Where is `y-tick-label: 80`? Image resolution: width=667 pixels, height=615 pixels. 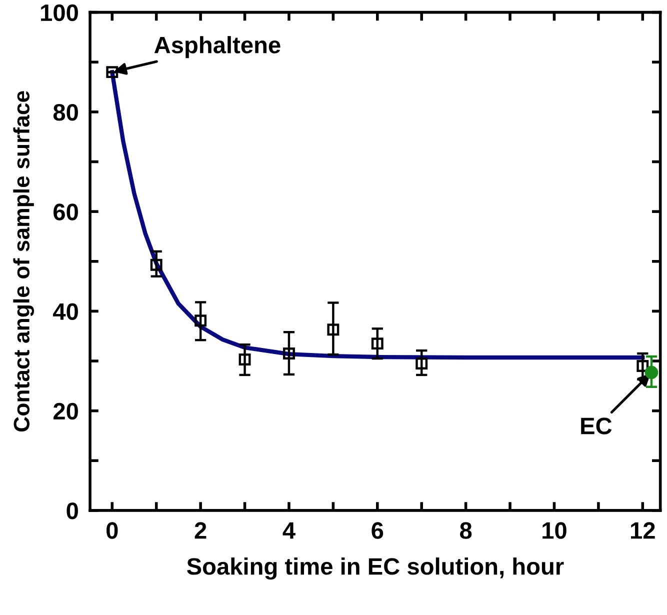
y-tick-label: 80 is located at coordinates (65, 112).